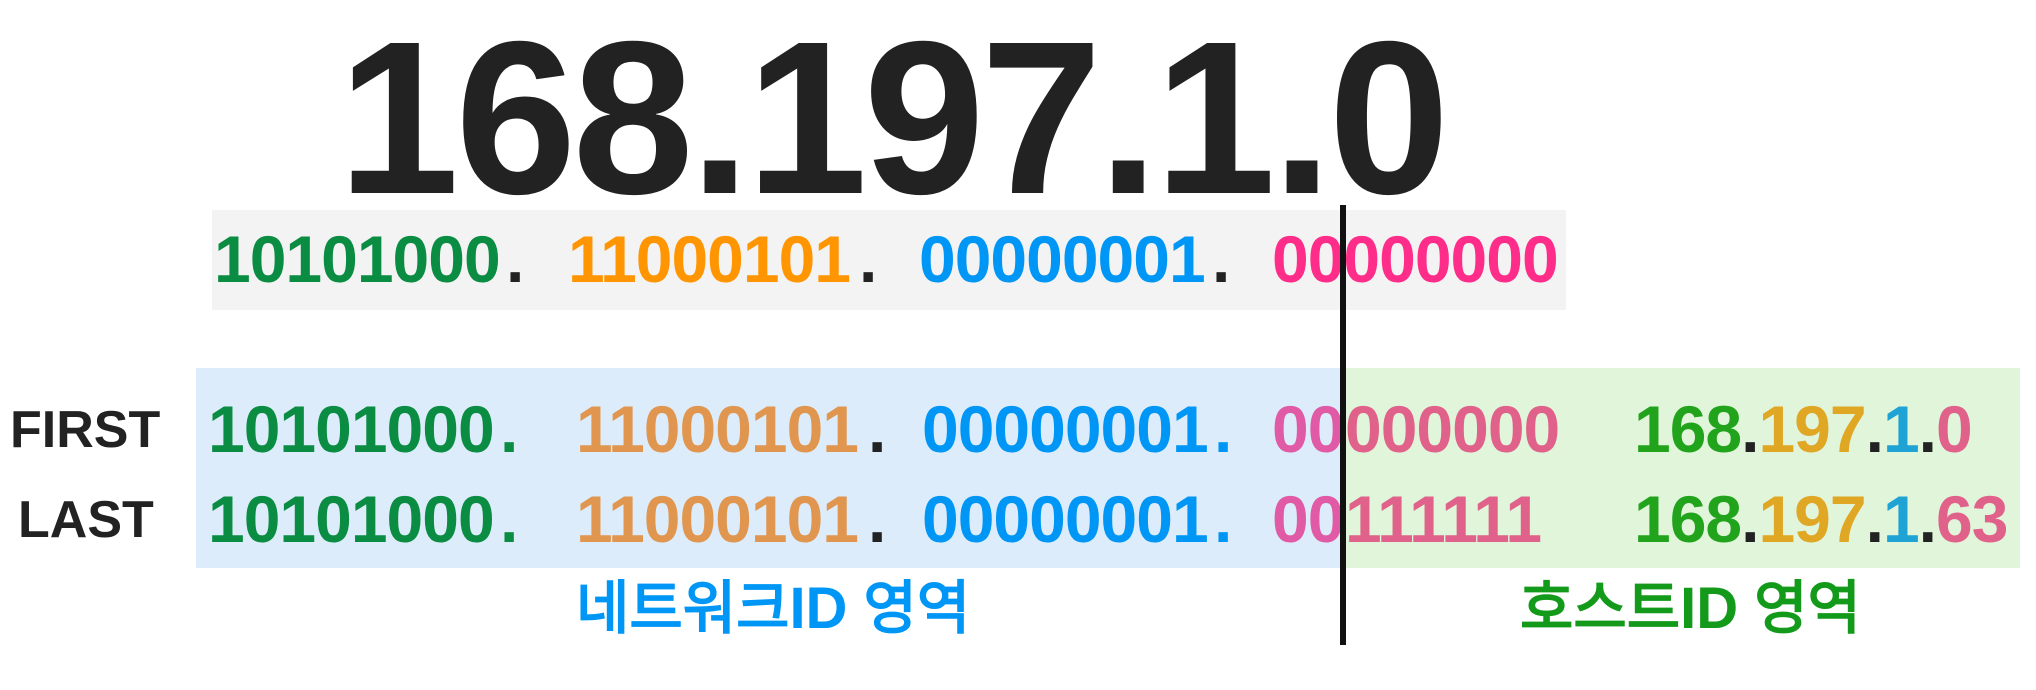 Image resolution: width=2036 pixels, height=690 pixels. Describe the element at coordinates (1065, 429) in the screenshot. I see `first-octet-3: 00000001` at that location.